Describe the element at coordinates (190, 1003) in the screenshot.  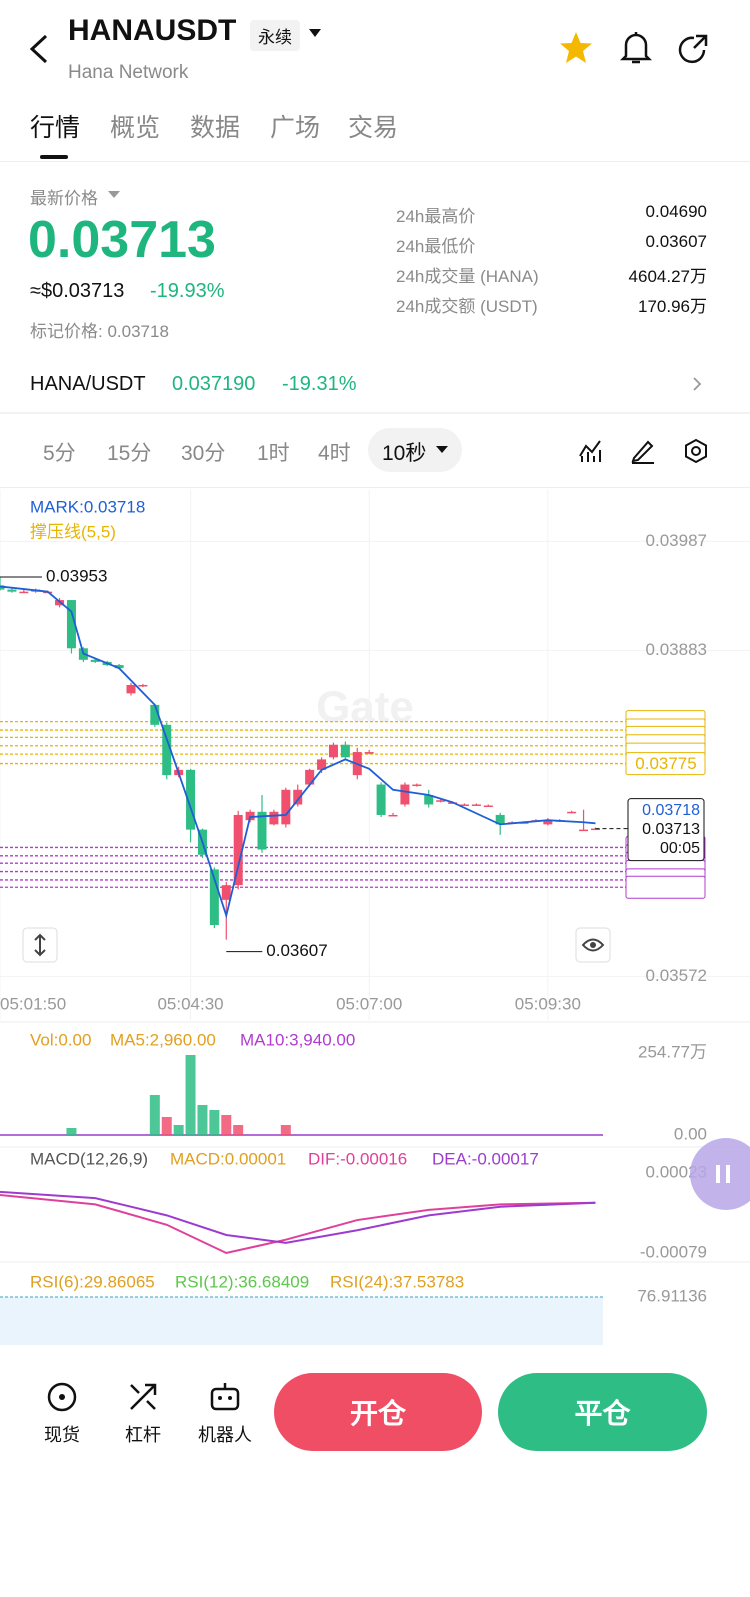
I see `x-tick-label: 05:04:30` at that location.